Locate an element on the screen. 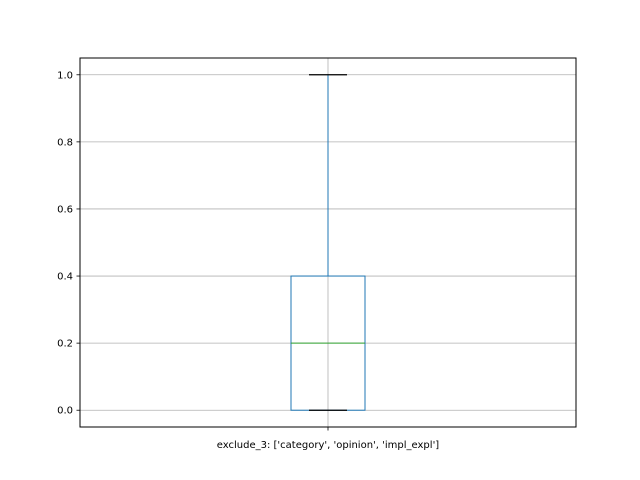  y-tick-label: 0.4 is located at coordinates (65, 277).